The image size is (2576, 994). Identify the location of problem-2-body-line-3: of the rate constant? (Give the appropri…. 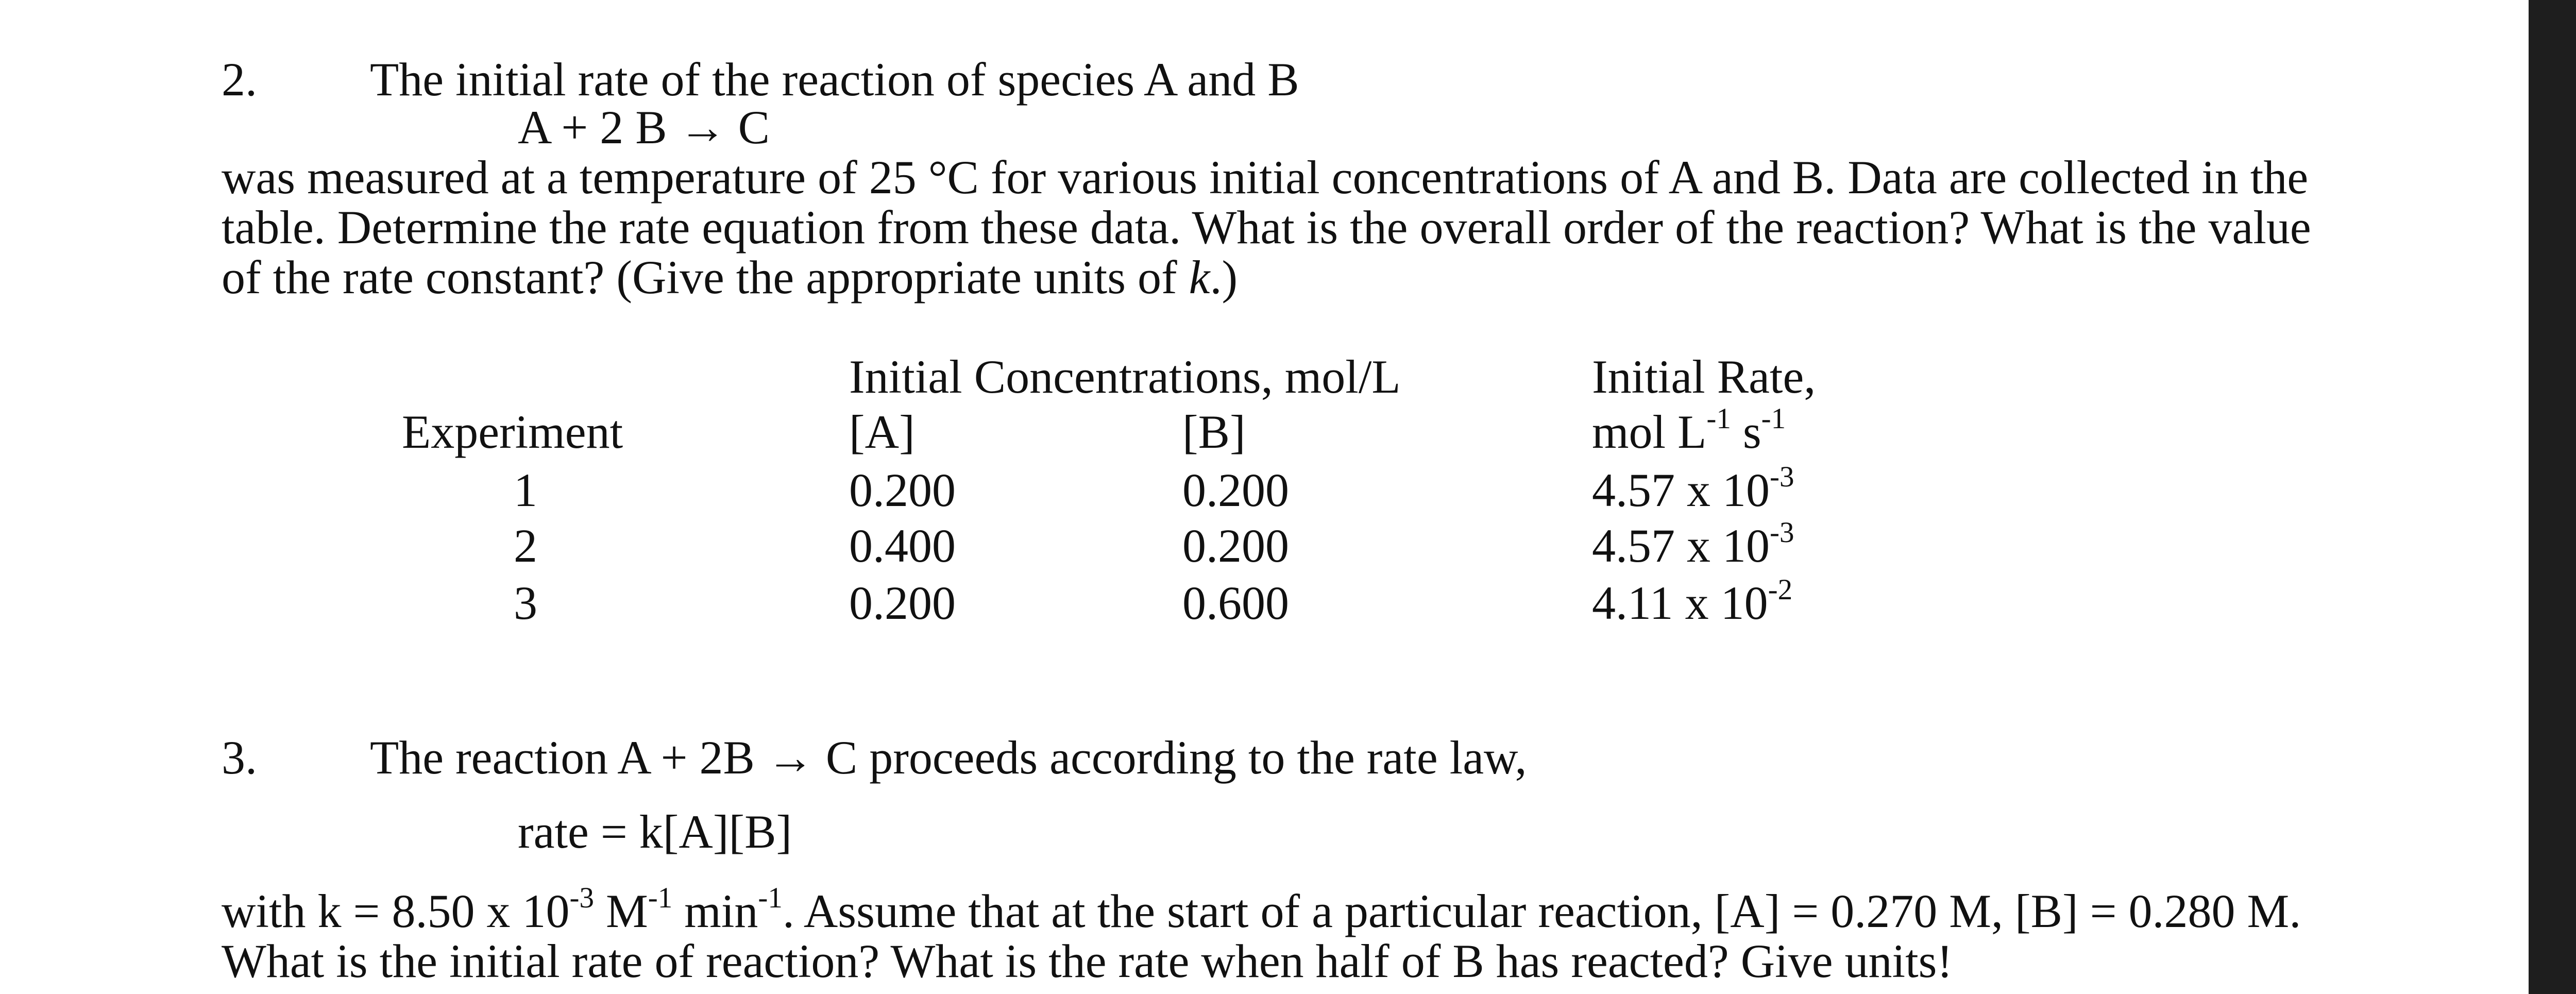
(1266, 277).